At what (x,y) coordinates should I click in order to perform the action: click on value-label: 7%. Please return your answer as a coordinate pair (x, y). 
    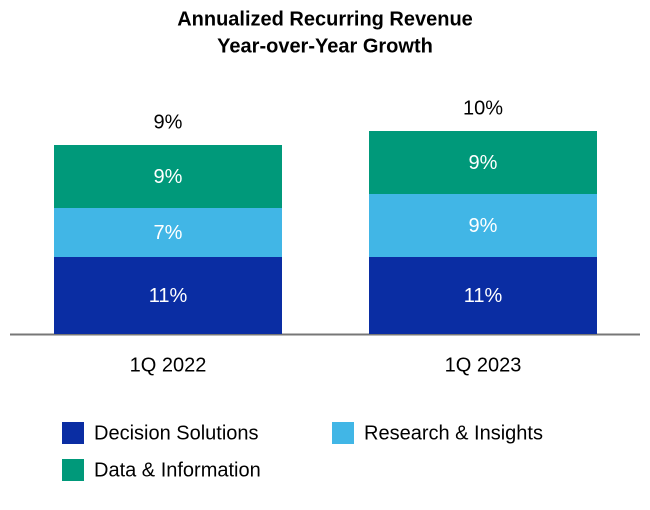
    Looking at the image, I should click on (168, 233).